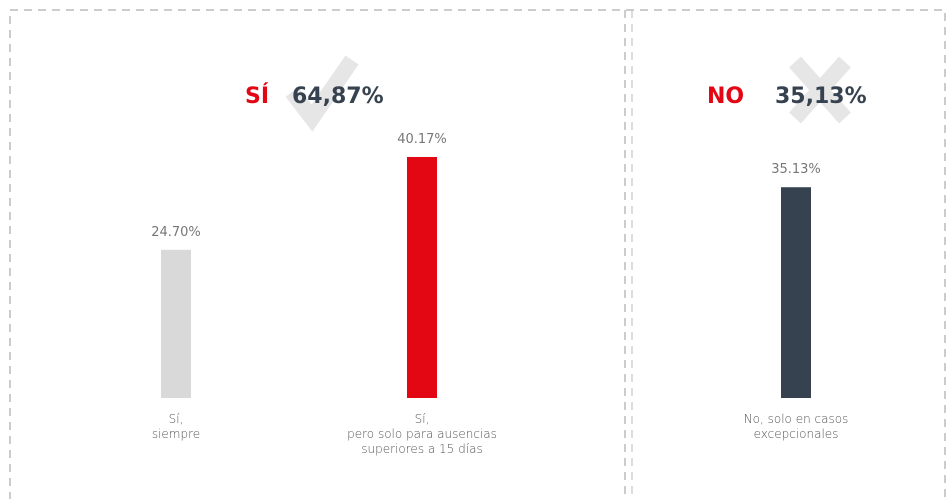 The height and width of the screenshot is (499, 952). What do you see at coordinates (422, 139) in the screenshot?
I see `value-label: 40.17%` at bounding box center [422, 139].